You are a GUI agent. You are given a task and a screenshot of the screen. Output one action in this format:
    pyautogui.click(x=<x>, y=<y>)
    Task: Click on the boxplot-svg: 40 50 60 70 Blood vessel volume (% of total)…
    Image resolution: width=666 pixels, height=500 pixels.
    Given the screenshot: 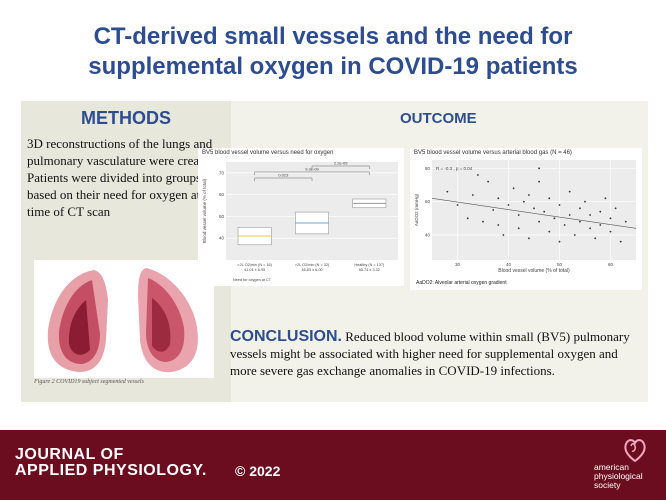 What is the action you would take?
    pyautogui.click(x=300, y=221)
    